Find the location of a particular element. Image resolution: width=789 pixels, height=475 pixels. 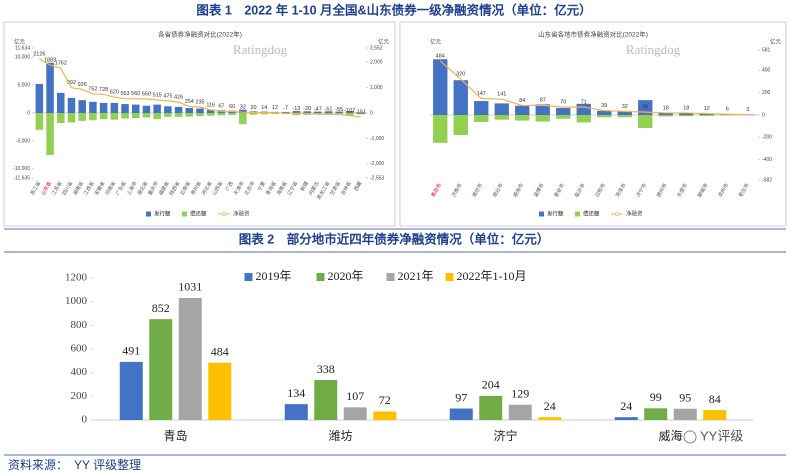

x-tick-label: 宁夏 is located at coordinates (261, 186).